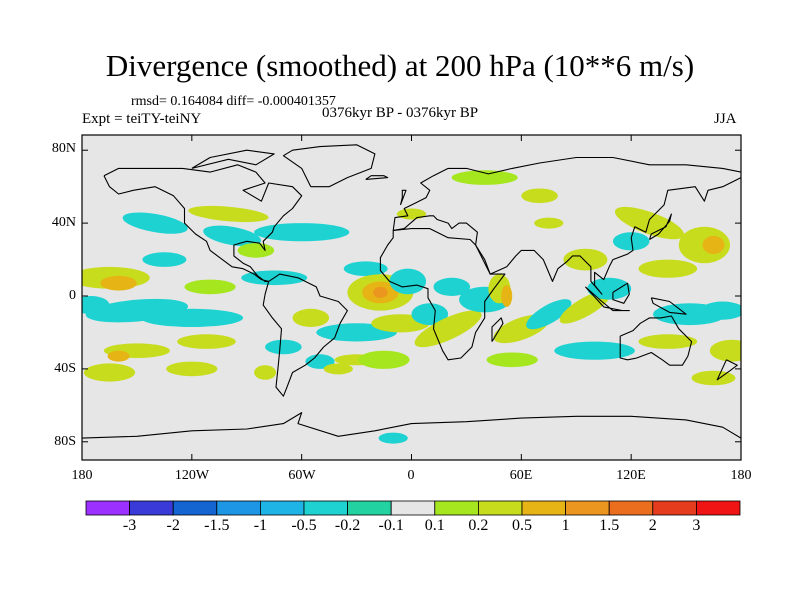 The width and height of the screenshot is (800, 600). I want to click on colorbar-label: -0.2, so click(347, 525).